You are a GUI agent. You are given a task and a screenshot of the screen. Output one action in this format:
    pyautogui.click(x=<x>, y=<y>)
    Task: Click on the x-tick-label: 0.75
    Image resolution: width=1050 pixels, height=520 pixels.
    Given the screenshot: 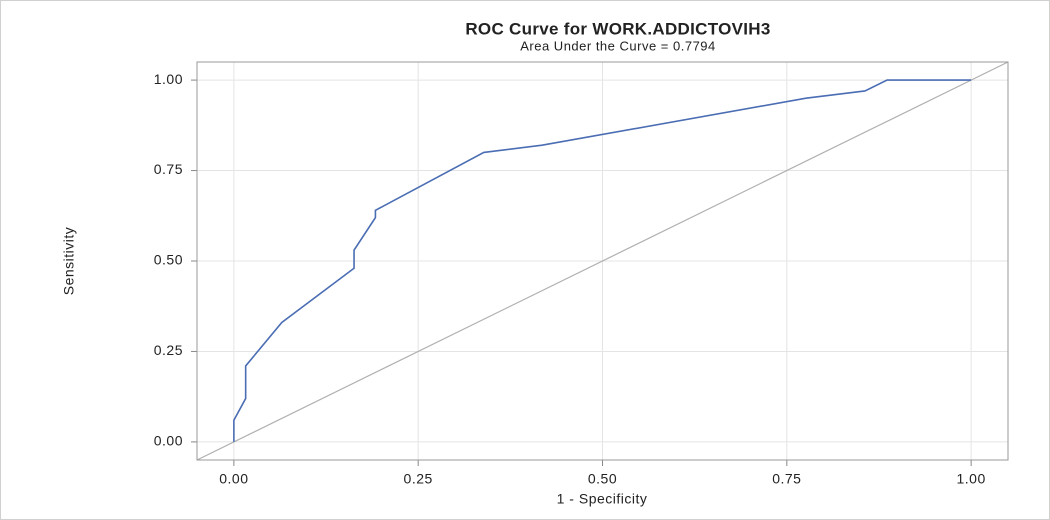 What is the action you would take?
    pyautogui.click(x=786, y=479)
    